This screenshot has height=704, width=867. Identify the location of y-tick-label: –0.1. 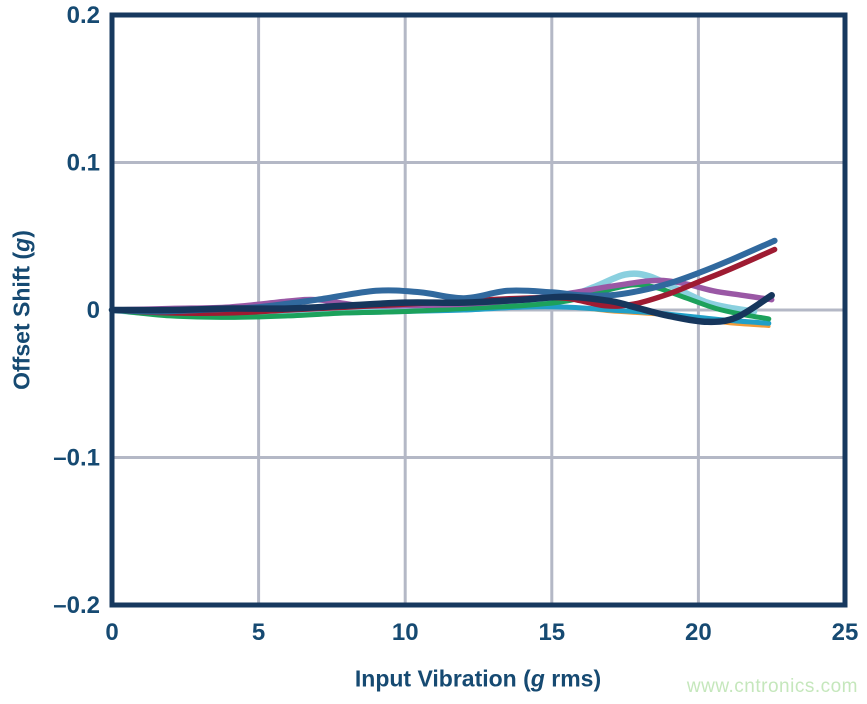
(76, 458).